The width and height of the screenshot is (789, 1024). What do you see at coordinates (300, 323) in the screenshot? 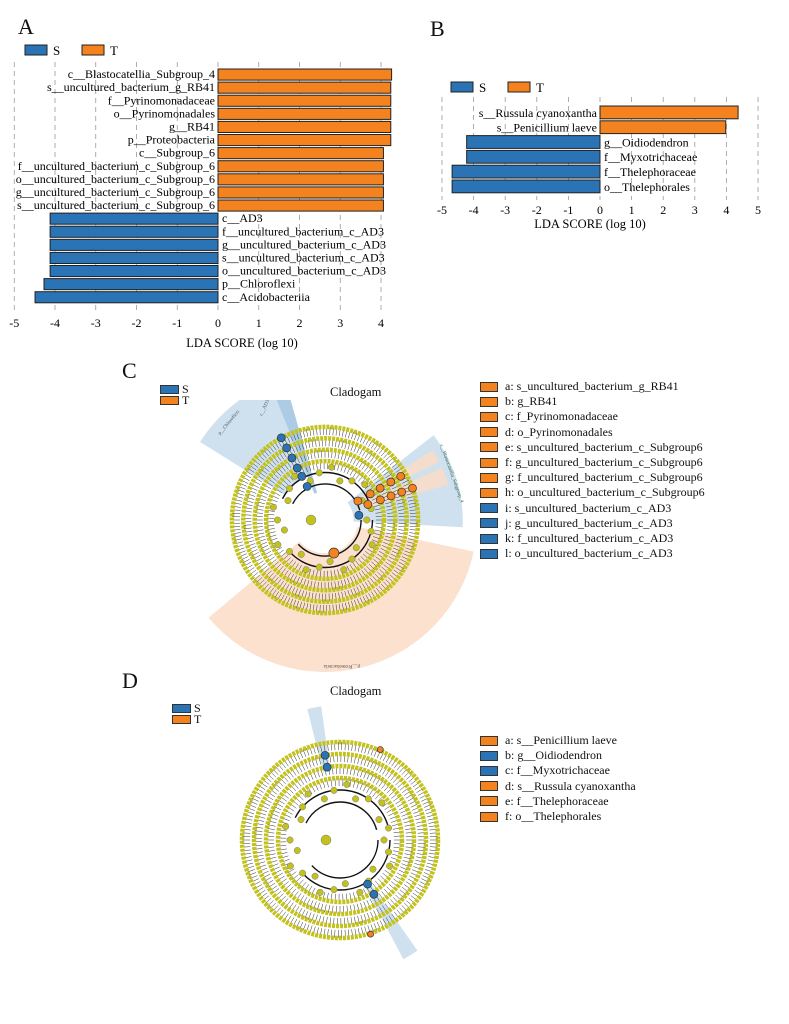
I see `x-tick-label: 2` at bounding box center [300, 323].